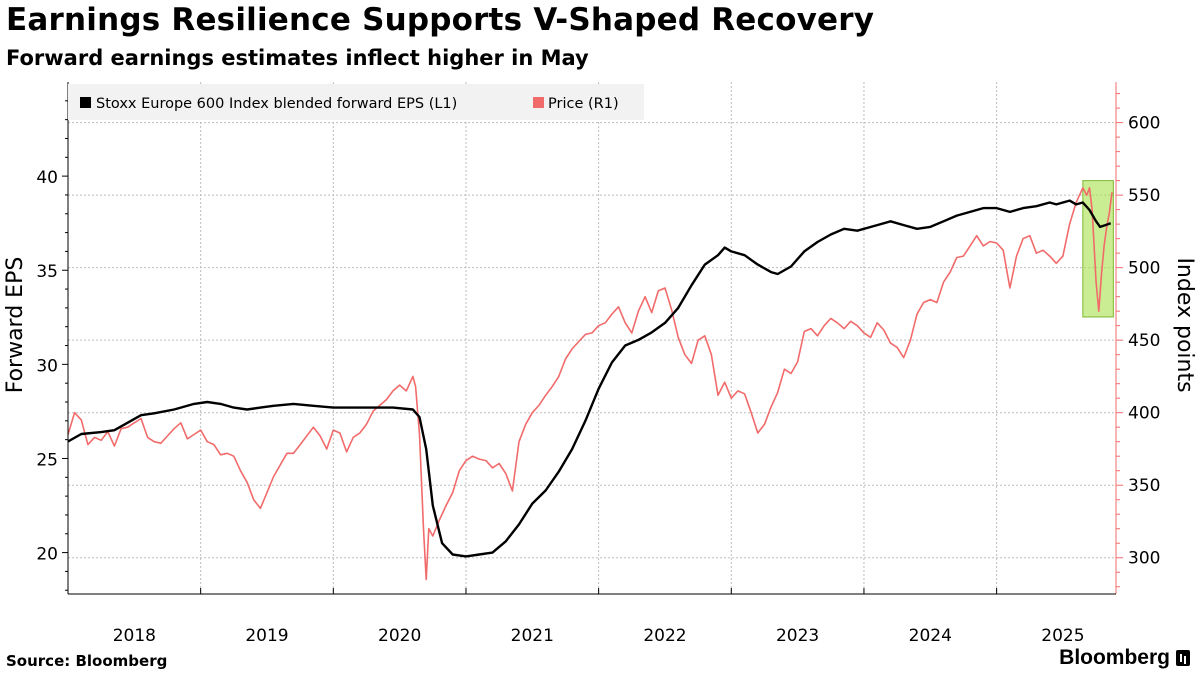 This screenshot has height=675, width=1200. I want to click on y-right-tick-label: 350, so click(1144, 486).